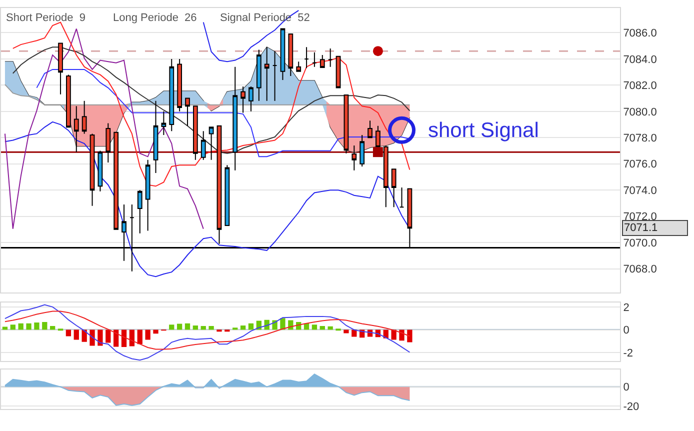 Image resolution: width=694 pixels, height=431 pixels. I want to click on y-tick-label: 7076.0, so click(640, 164).